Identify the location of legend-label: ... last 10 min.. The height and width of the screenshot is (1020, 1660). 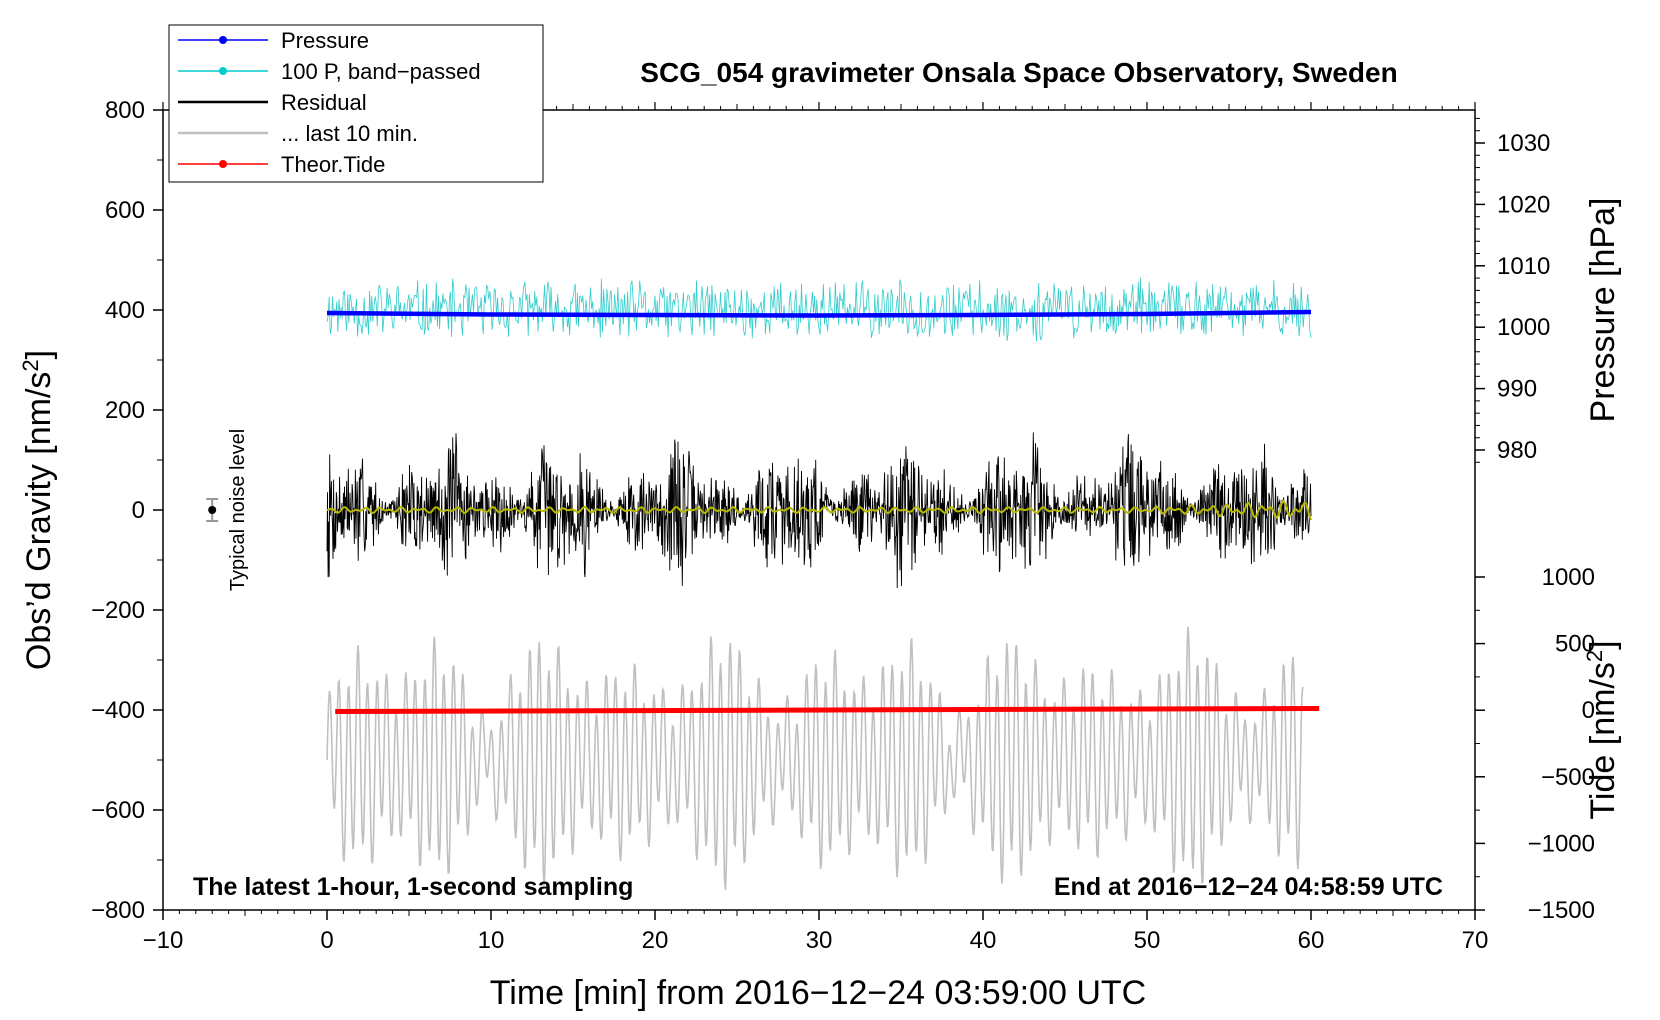
(349, 133).